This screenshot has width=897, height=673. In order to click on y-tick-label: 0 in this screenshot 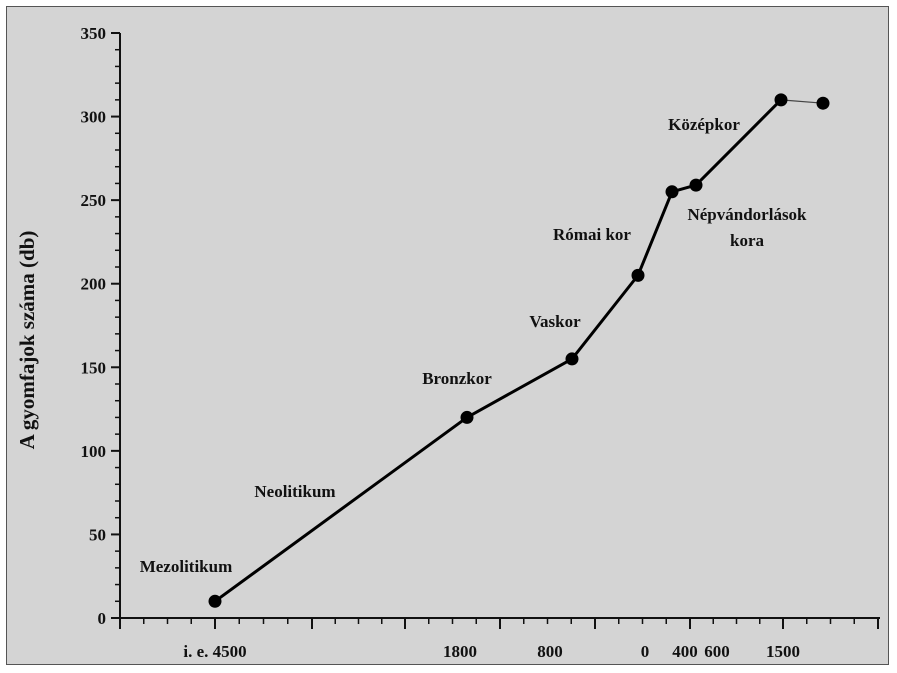, I will do `click(102, 618)`.